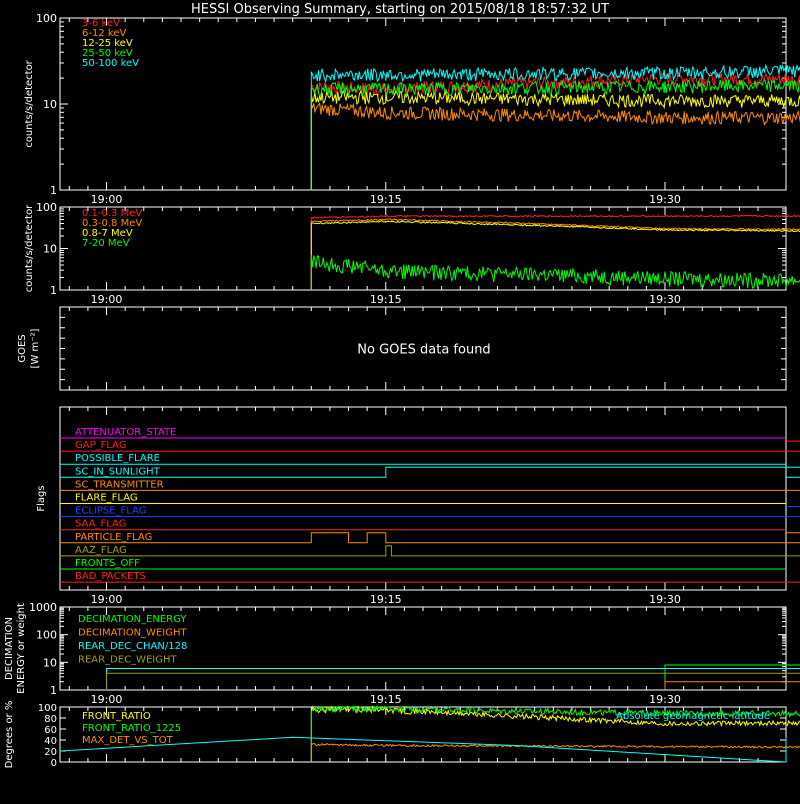 The image size is (800, 804). Describe the element at coordinates (106, 243) in the screenshot. I see `legend-entry: 7-20 MeV` at that location.